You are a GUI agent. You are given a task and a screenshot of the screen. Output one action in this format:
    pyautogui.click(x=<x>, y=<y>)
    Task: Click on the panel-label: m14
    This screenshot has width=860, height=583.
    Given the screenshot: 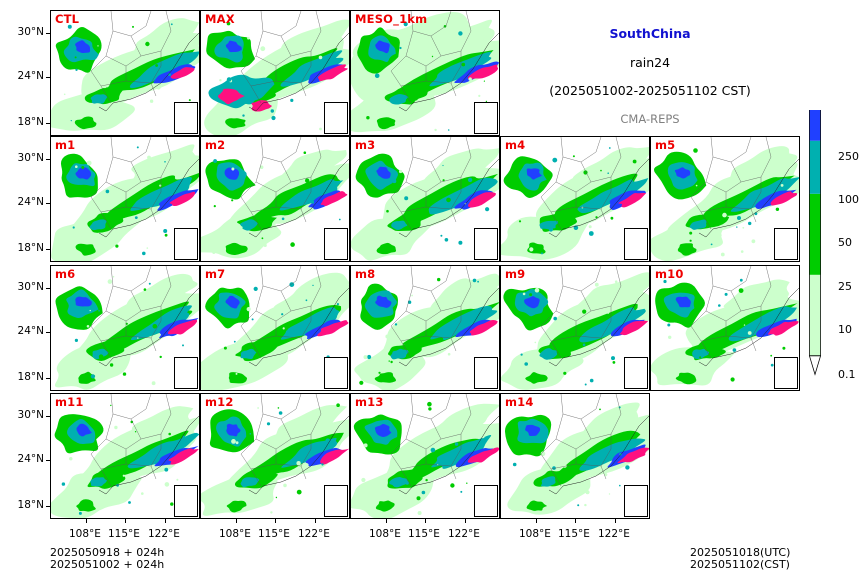 What is the action you would take?
    pyautogui.click(x=519, y=402)
    